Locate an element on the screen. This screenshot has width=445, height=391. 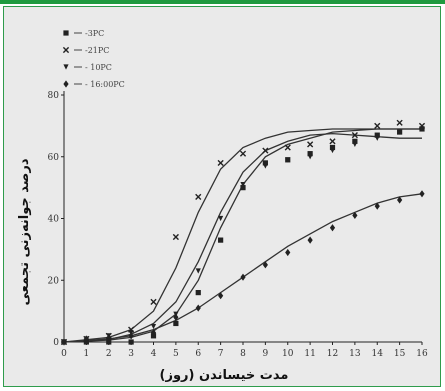
y-tick-label: 80 is located at coordinates (54, 96).